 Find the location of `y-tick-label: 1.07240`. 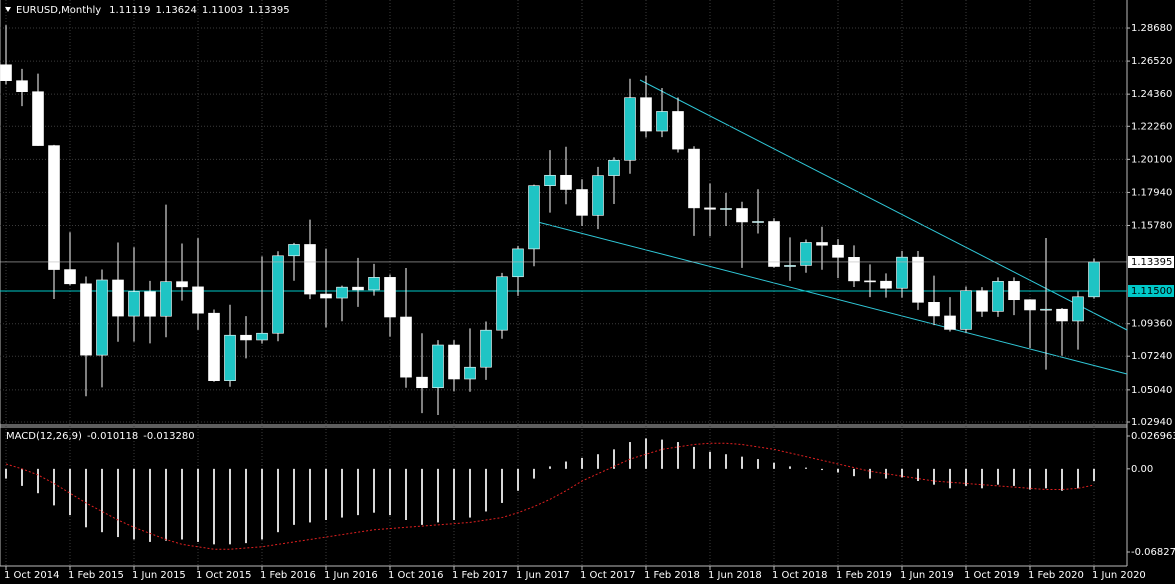

y-tick-label: 1.07240 is located at coordinates (1151, 356).